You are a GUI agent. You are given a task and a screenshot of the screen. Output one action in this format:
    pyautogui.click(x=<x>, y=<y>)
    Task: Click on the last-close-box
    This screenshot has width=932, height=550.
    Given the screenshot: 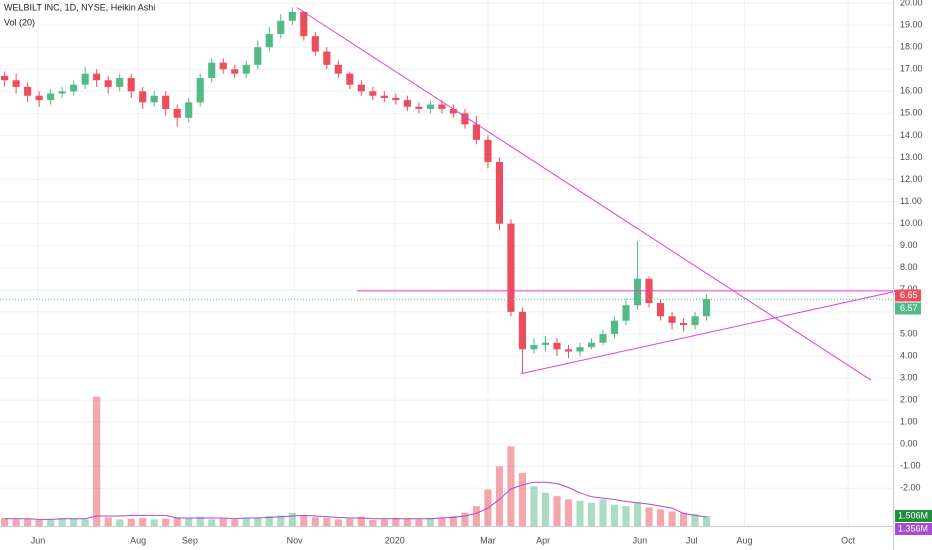 What is the action you would take?
    pyautogui.click(x=908, y=308)
    